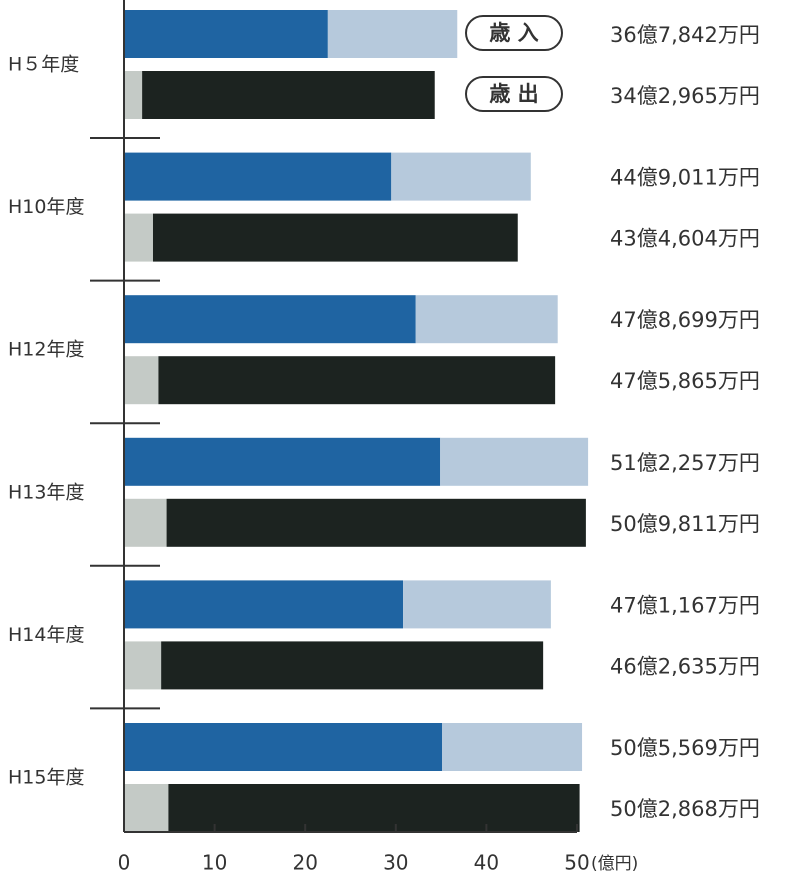 The height and width of the screenshot is (881, 792). Describe the element at coordinates (304, 863) in the screenshot. I see `x-tick-label: 20` at that location.